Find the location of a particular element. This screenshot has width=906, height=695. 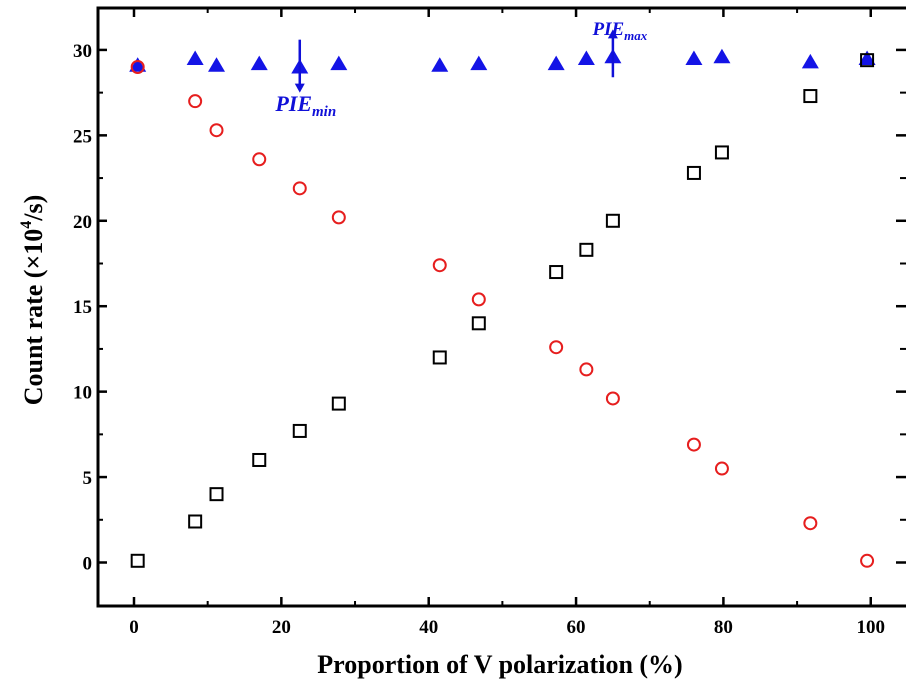

x-tick-label: 100 is located at coordinates (871, 627).